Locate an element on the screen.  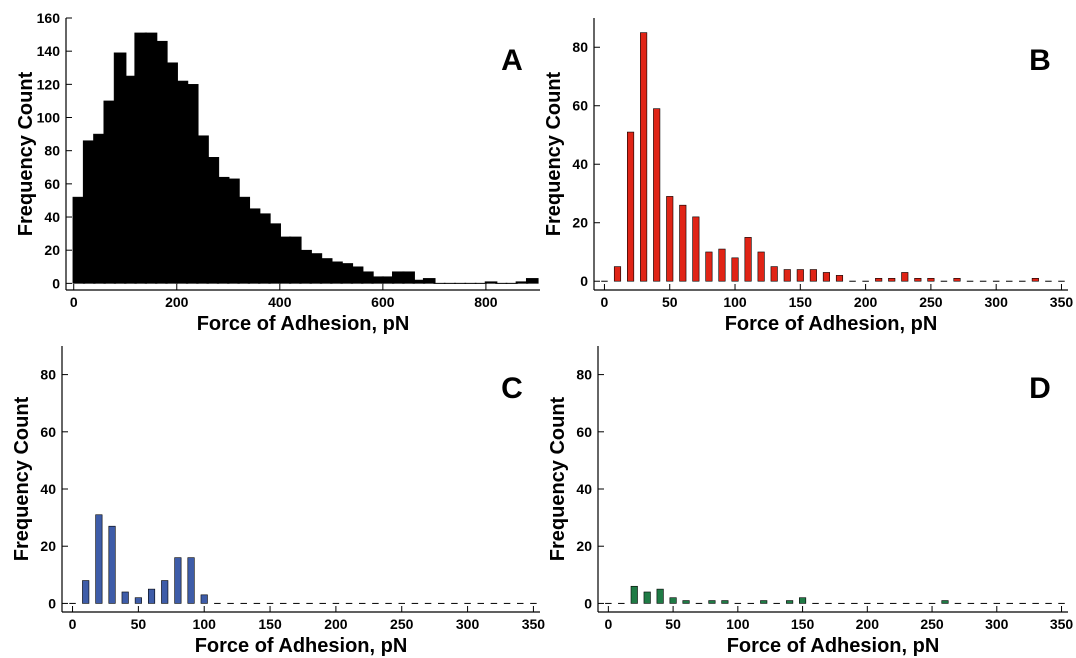
panel-letter: B is located at coordinates (1040, 60).